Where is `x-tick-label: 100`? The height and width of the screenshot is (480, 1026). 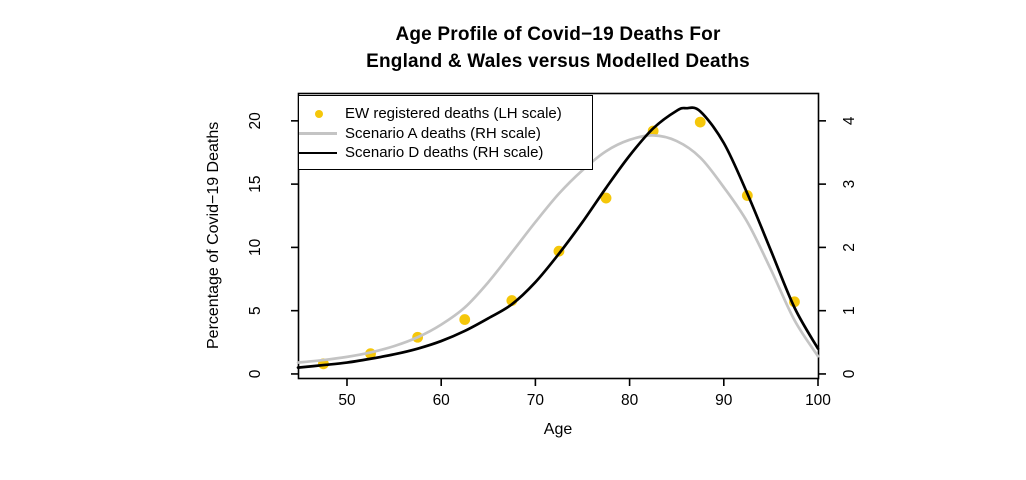 x-tick-label: 100 is located at coordinates (818, 400).